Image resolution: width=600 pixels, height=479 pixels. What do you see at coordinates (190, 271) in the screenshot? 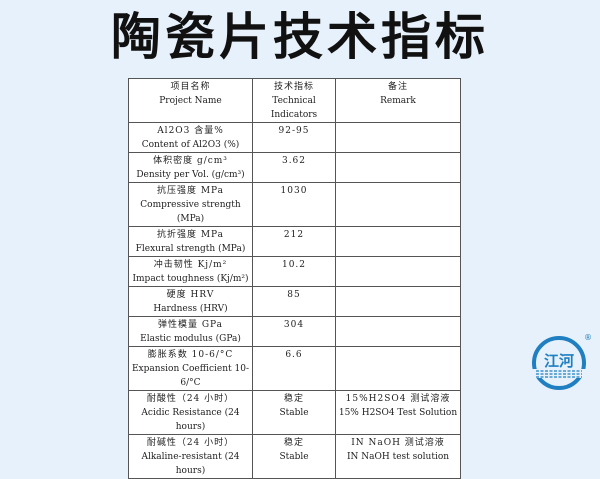
I see `name-cell: 冲击韧性 Kj/m² Impact toughness (Kj/m²)` at bounding box center [190, 271].